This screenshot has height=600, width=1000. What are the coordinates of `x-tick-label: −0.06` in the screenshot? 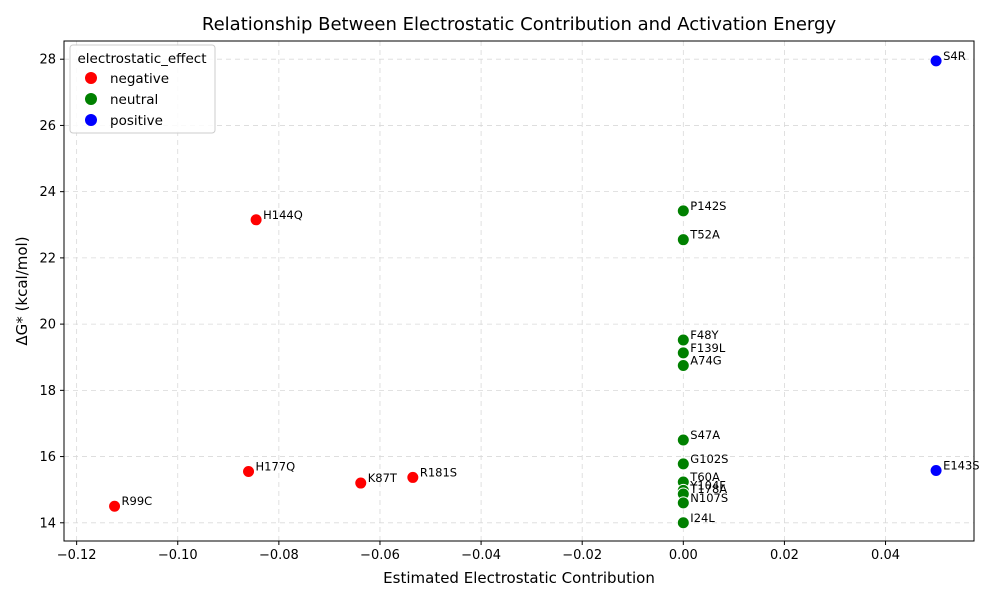 It's located at (380, 555).